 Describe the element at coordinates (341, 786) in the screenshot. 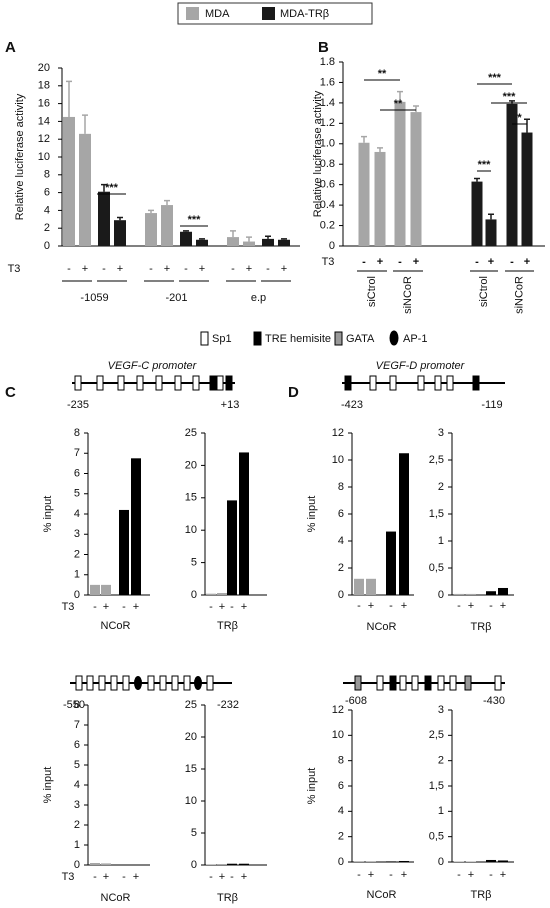

I see `y-tick-label: 6` at that location.